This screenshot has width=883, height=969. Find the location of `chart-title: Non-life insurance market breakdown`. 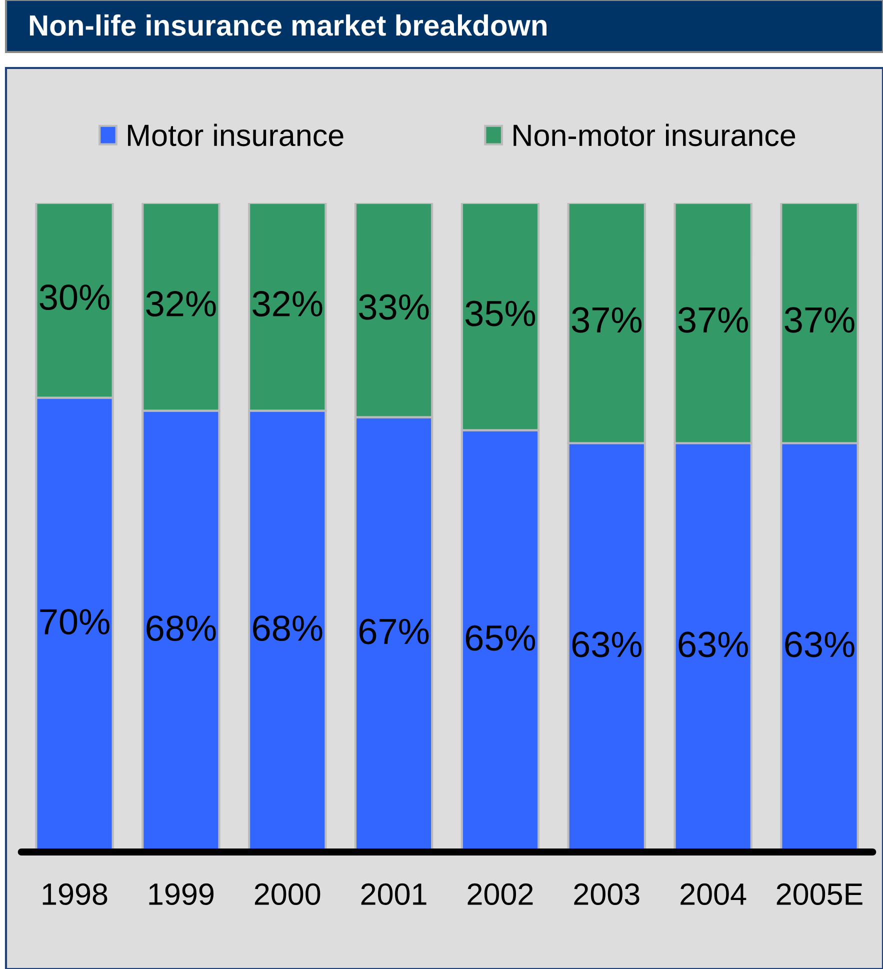

chart-title: Non-life insurance market breakdown is located at coordinates (288, 25).